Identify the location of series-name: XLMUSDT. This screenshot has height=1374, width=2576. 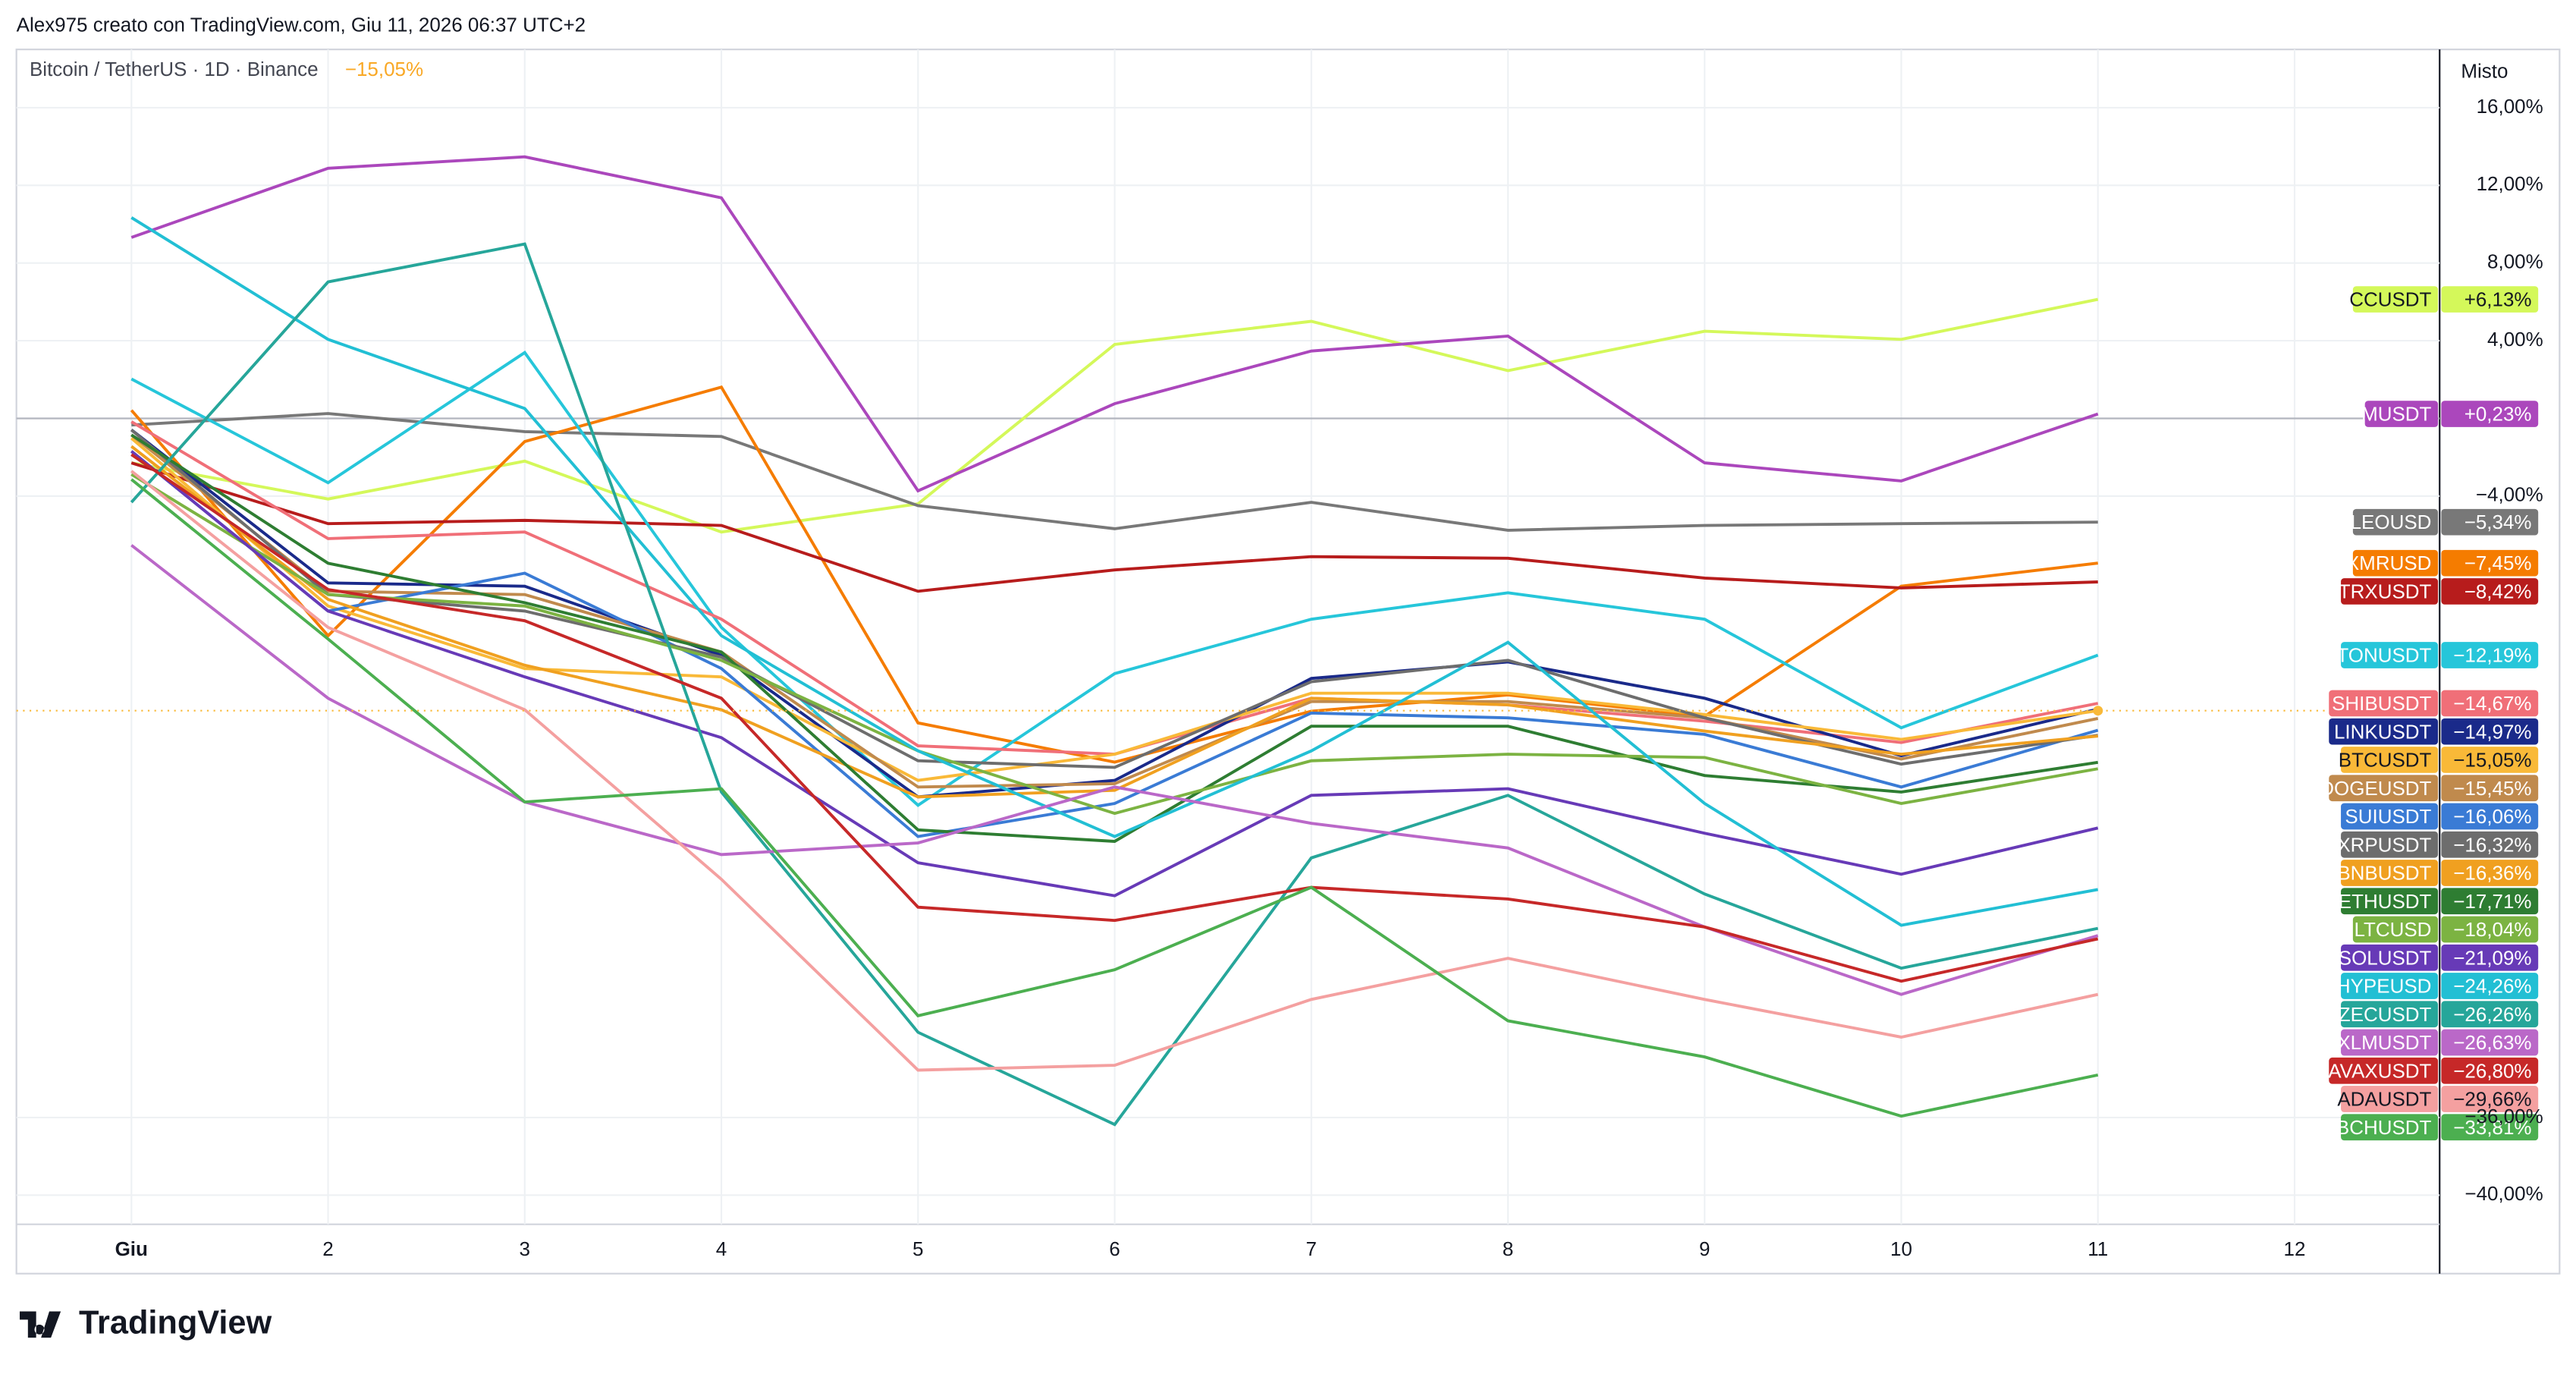
(2384, 1042).